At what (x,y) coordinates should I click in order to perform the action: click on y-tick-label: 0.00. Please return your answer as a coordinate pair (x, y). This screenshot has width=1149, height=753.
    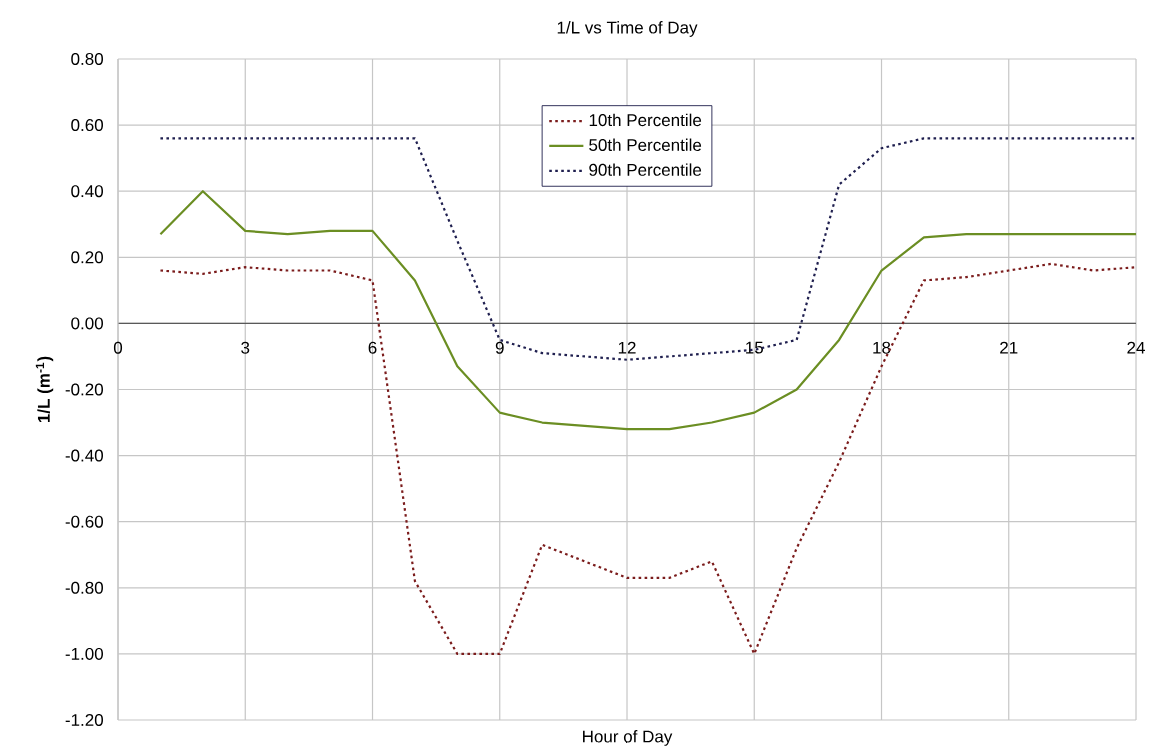
    Looking at the image, I should click on (87, 323).